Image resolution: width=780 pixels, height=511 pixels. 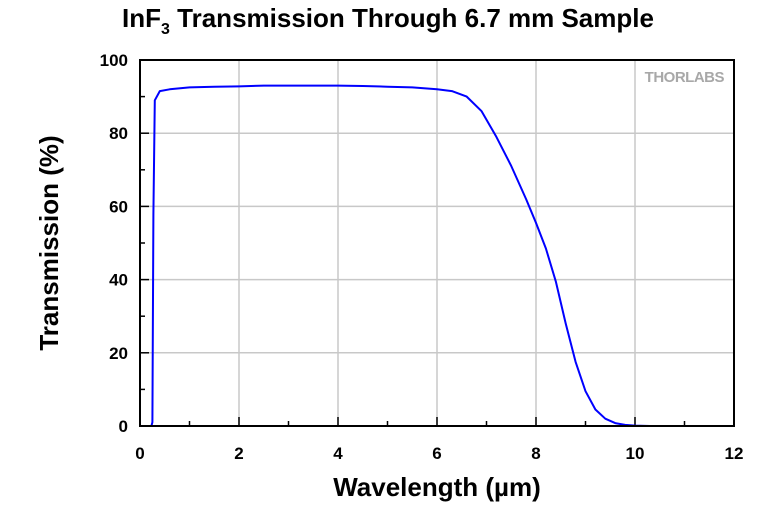 I want to click on y-tick-label: 80, so click(x=118, y=133).